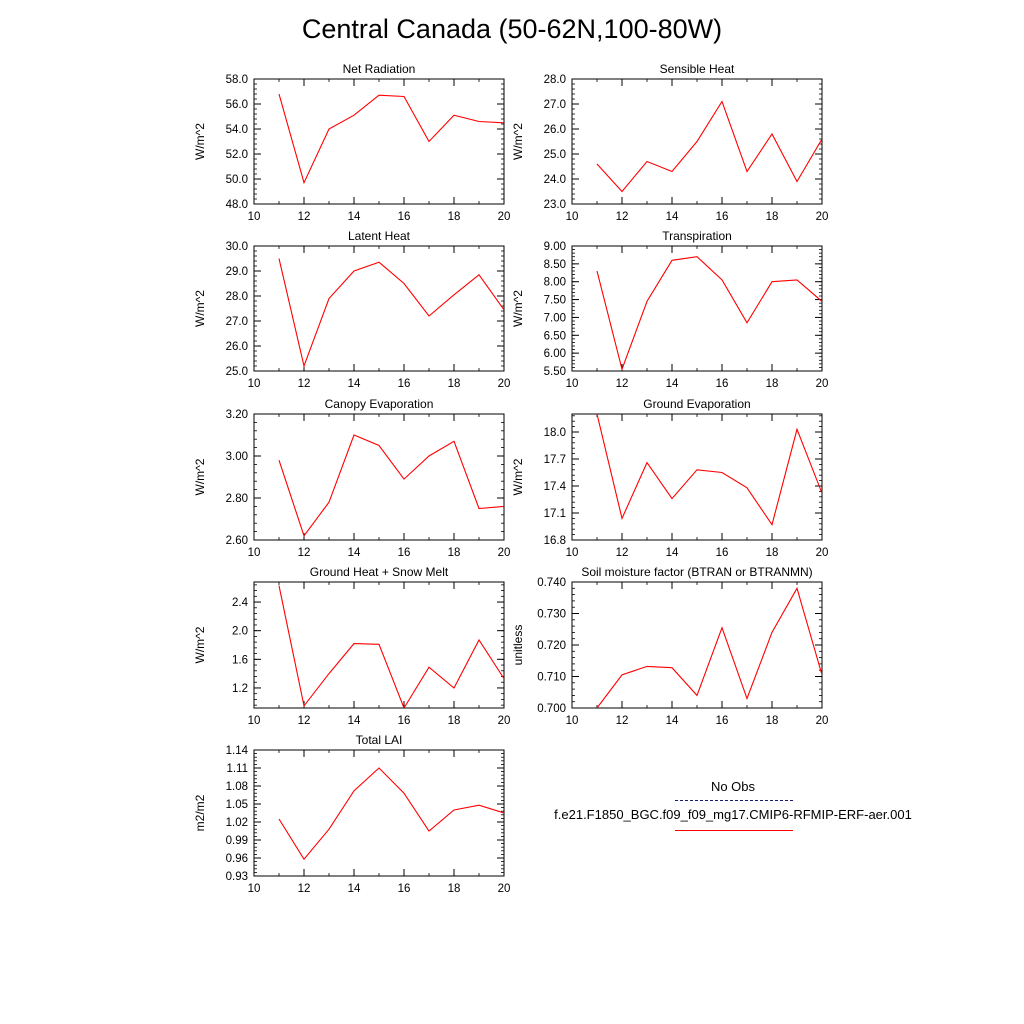  What do you see at coordinates (555, 354) in the screenshot?
I see `y-tick-label: 6.00` at bounding box center [555, 354].